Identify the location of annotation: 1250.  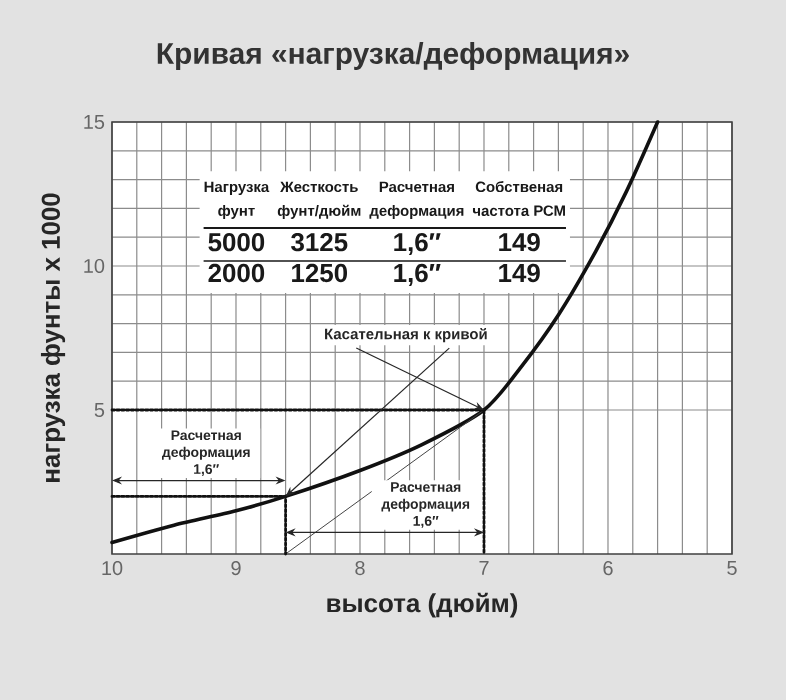
(320, 273).